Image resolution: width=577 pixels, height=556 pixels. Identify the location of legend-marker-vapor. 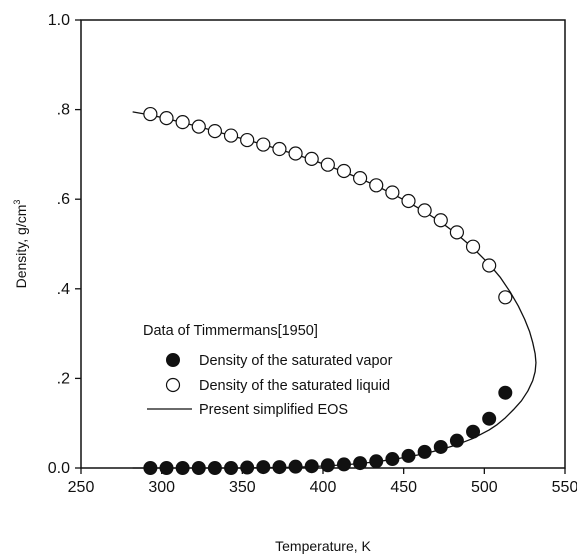
(173, 360).